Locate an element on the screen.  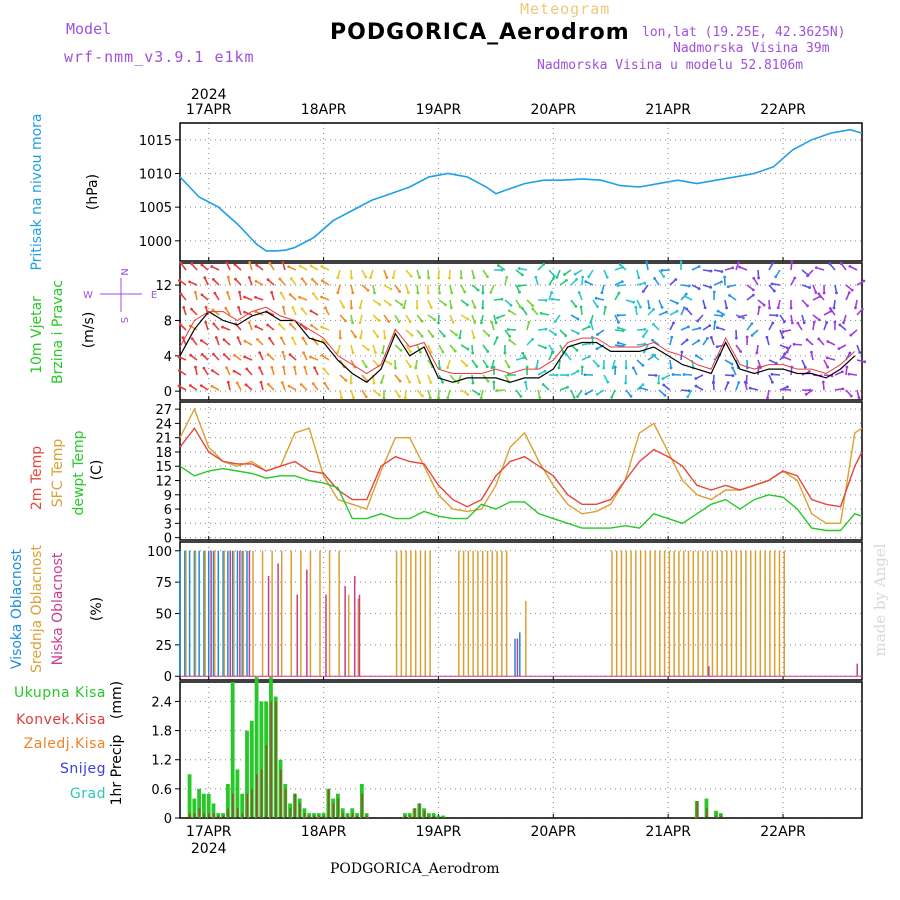
y-tick-label: 75 is located at coordinates (163, 583).